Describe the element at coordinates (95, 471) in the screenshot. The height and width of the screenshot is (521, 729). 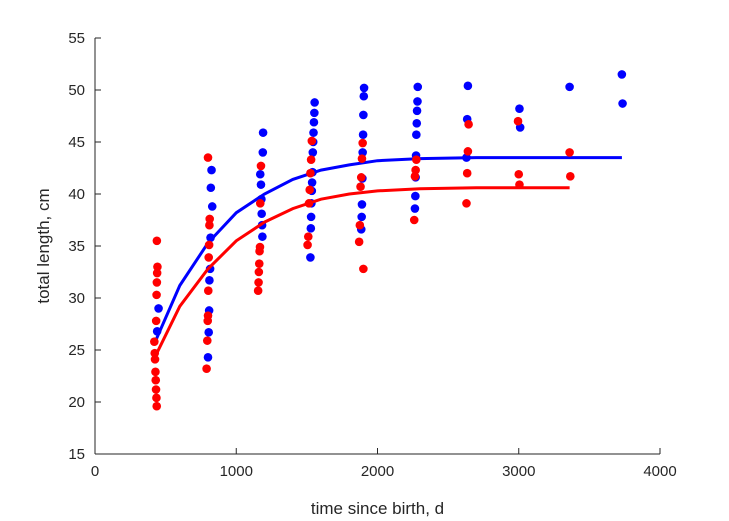
I see `x-tick-label: 0` at that location.